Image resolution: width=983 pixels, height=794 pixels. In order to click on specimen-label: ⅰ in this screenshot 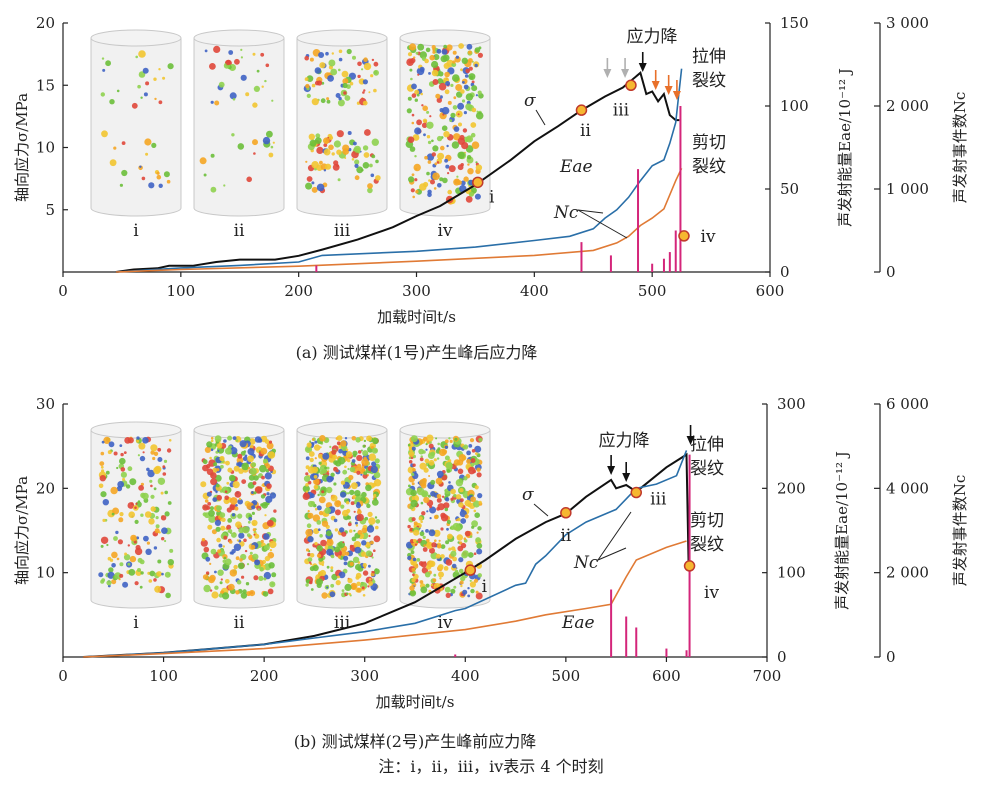, I will do `click(136, 231)`.